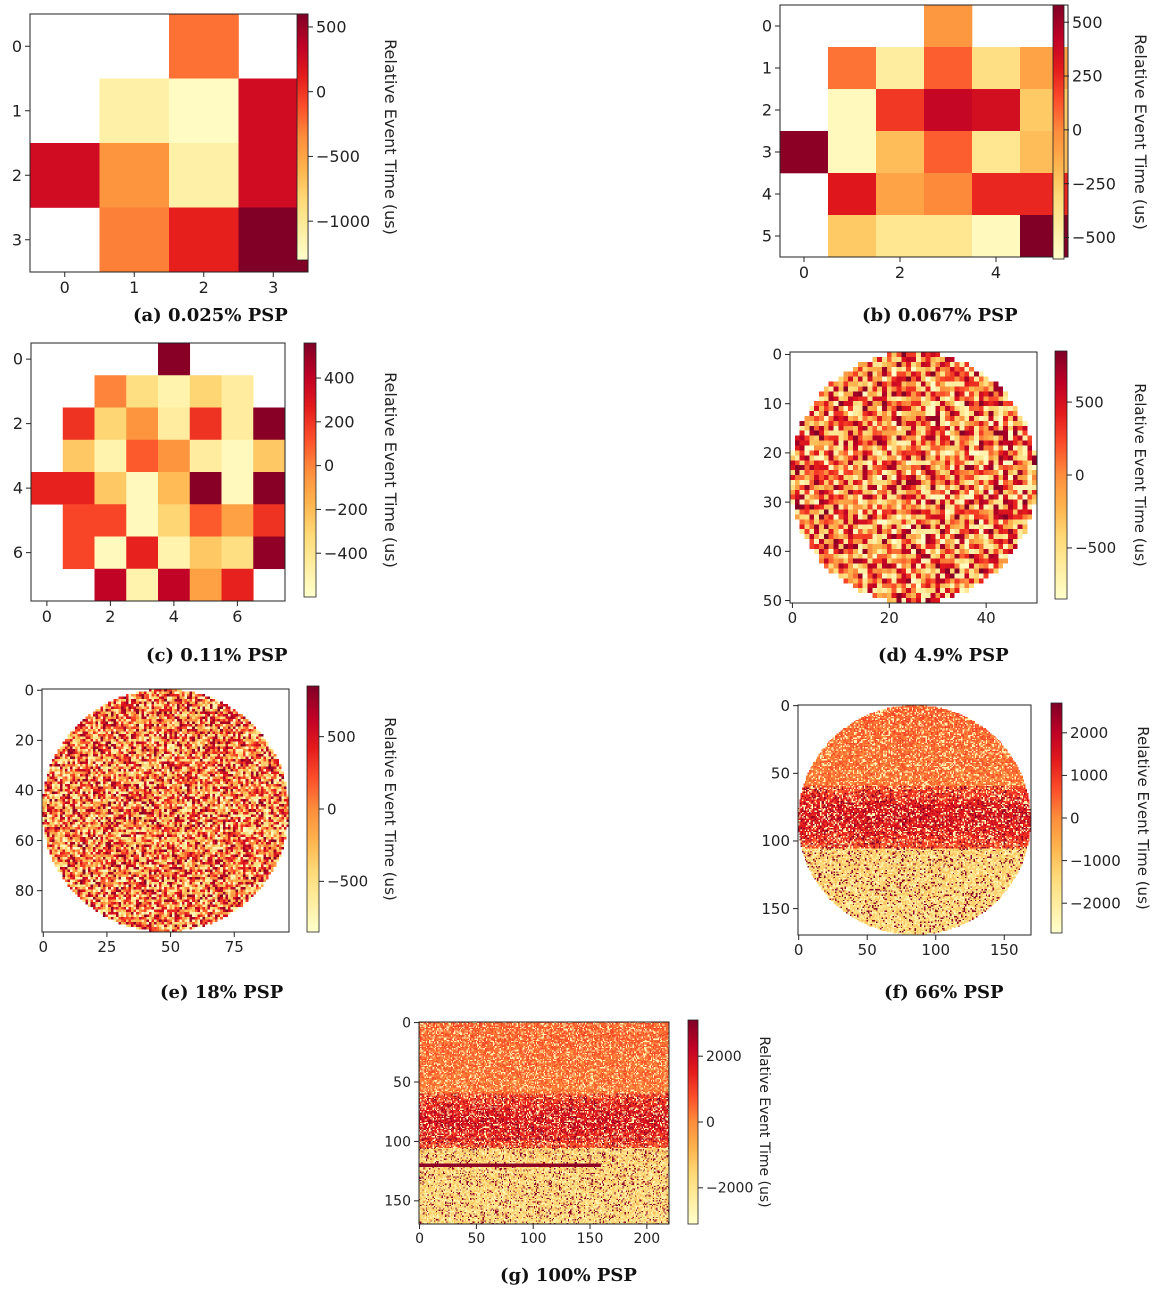 The image size is (1156, 1289). Describe the element at coordinates (646, 1239) in the screenshot. I see `x-tick-label: 200` at that location.